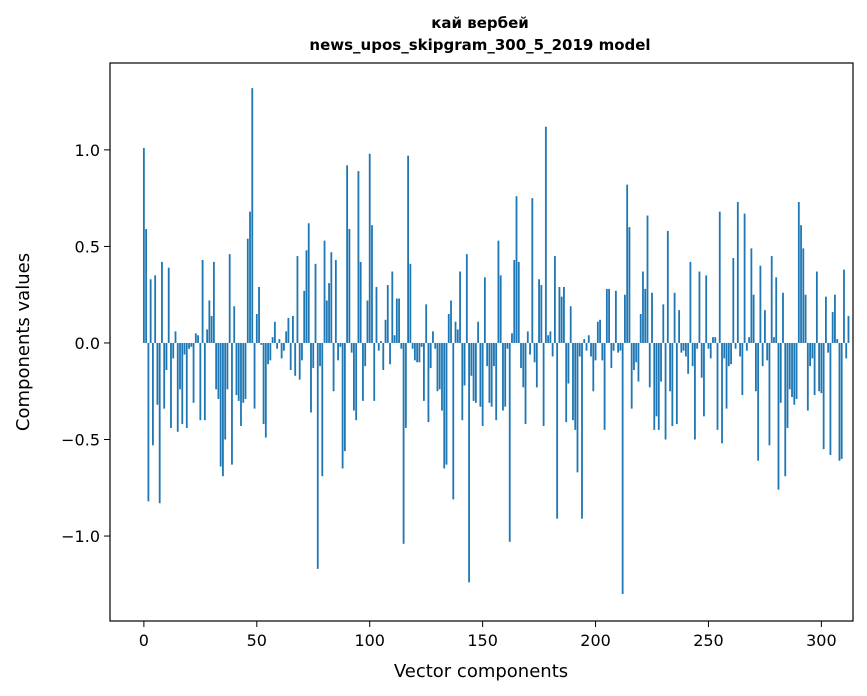 This screenshot has width=867, height=696. Describe the element at coordinates (257, 640) in the screenshot. I see `x-tick-label: 50` at that location.